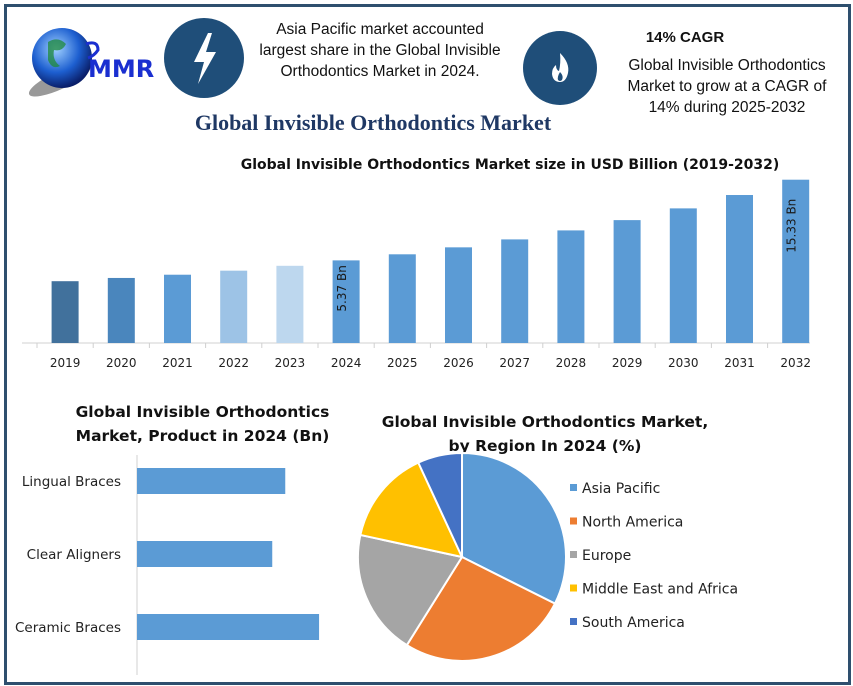  Describe the element at coordinates (621, 489) in the screenshot. I see `legend-label: Asia Pacific` at that location.